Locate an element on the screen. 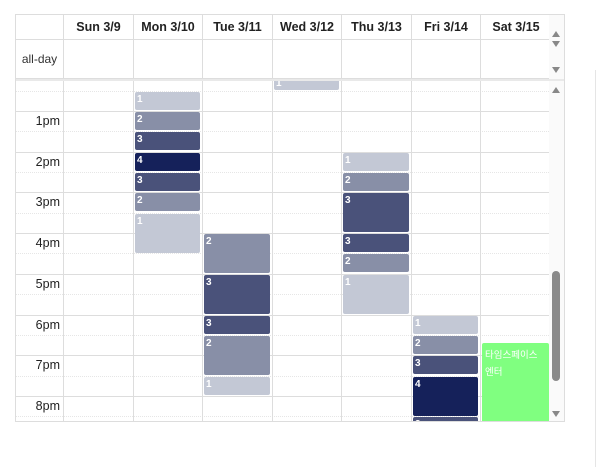  header-scrollbar is located at coordinates (556, 47).